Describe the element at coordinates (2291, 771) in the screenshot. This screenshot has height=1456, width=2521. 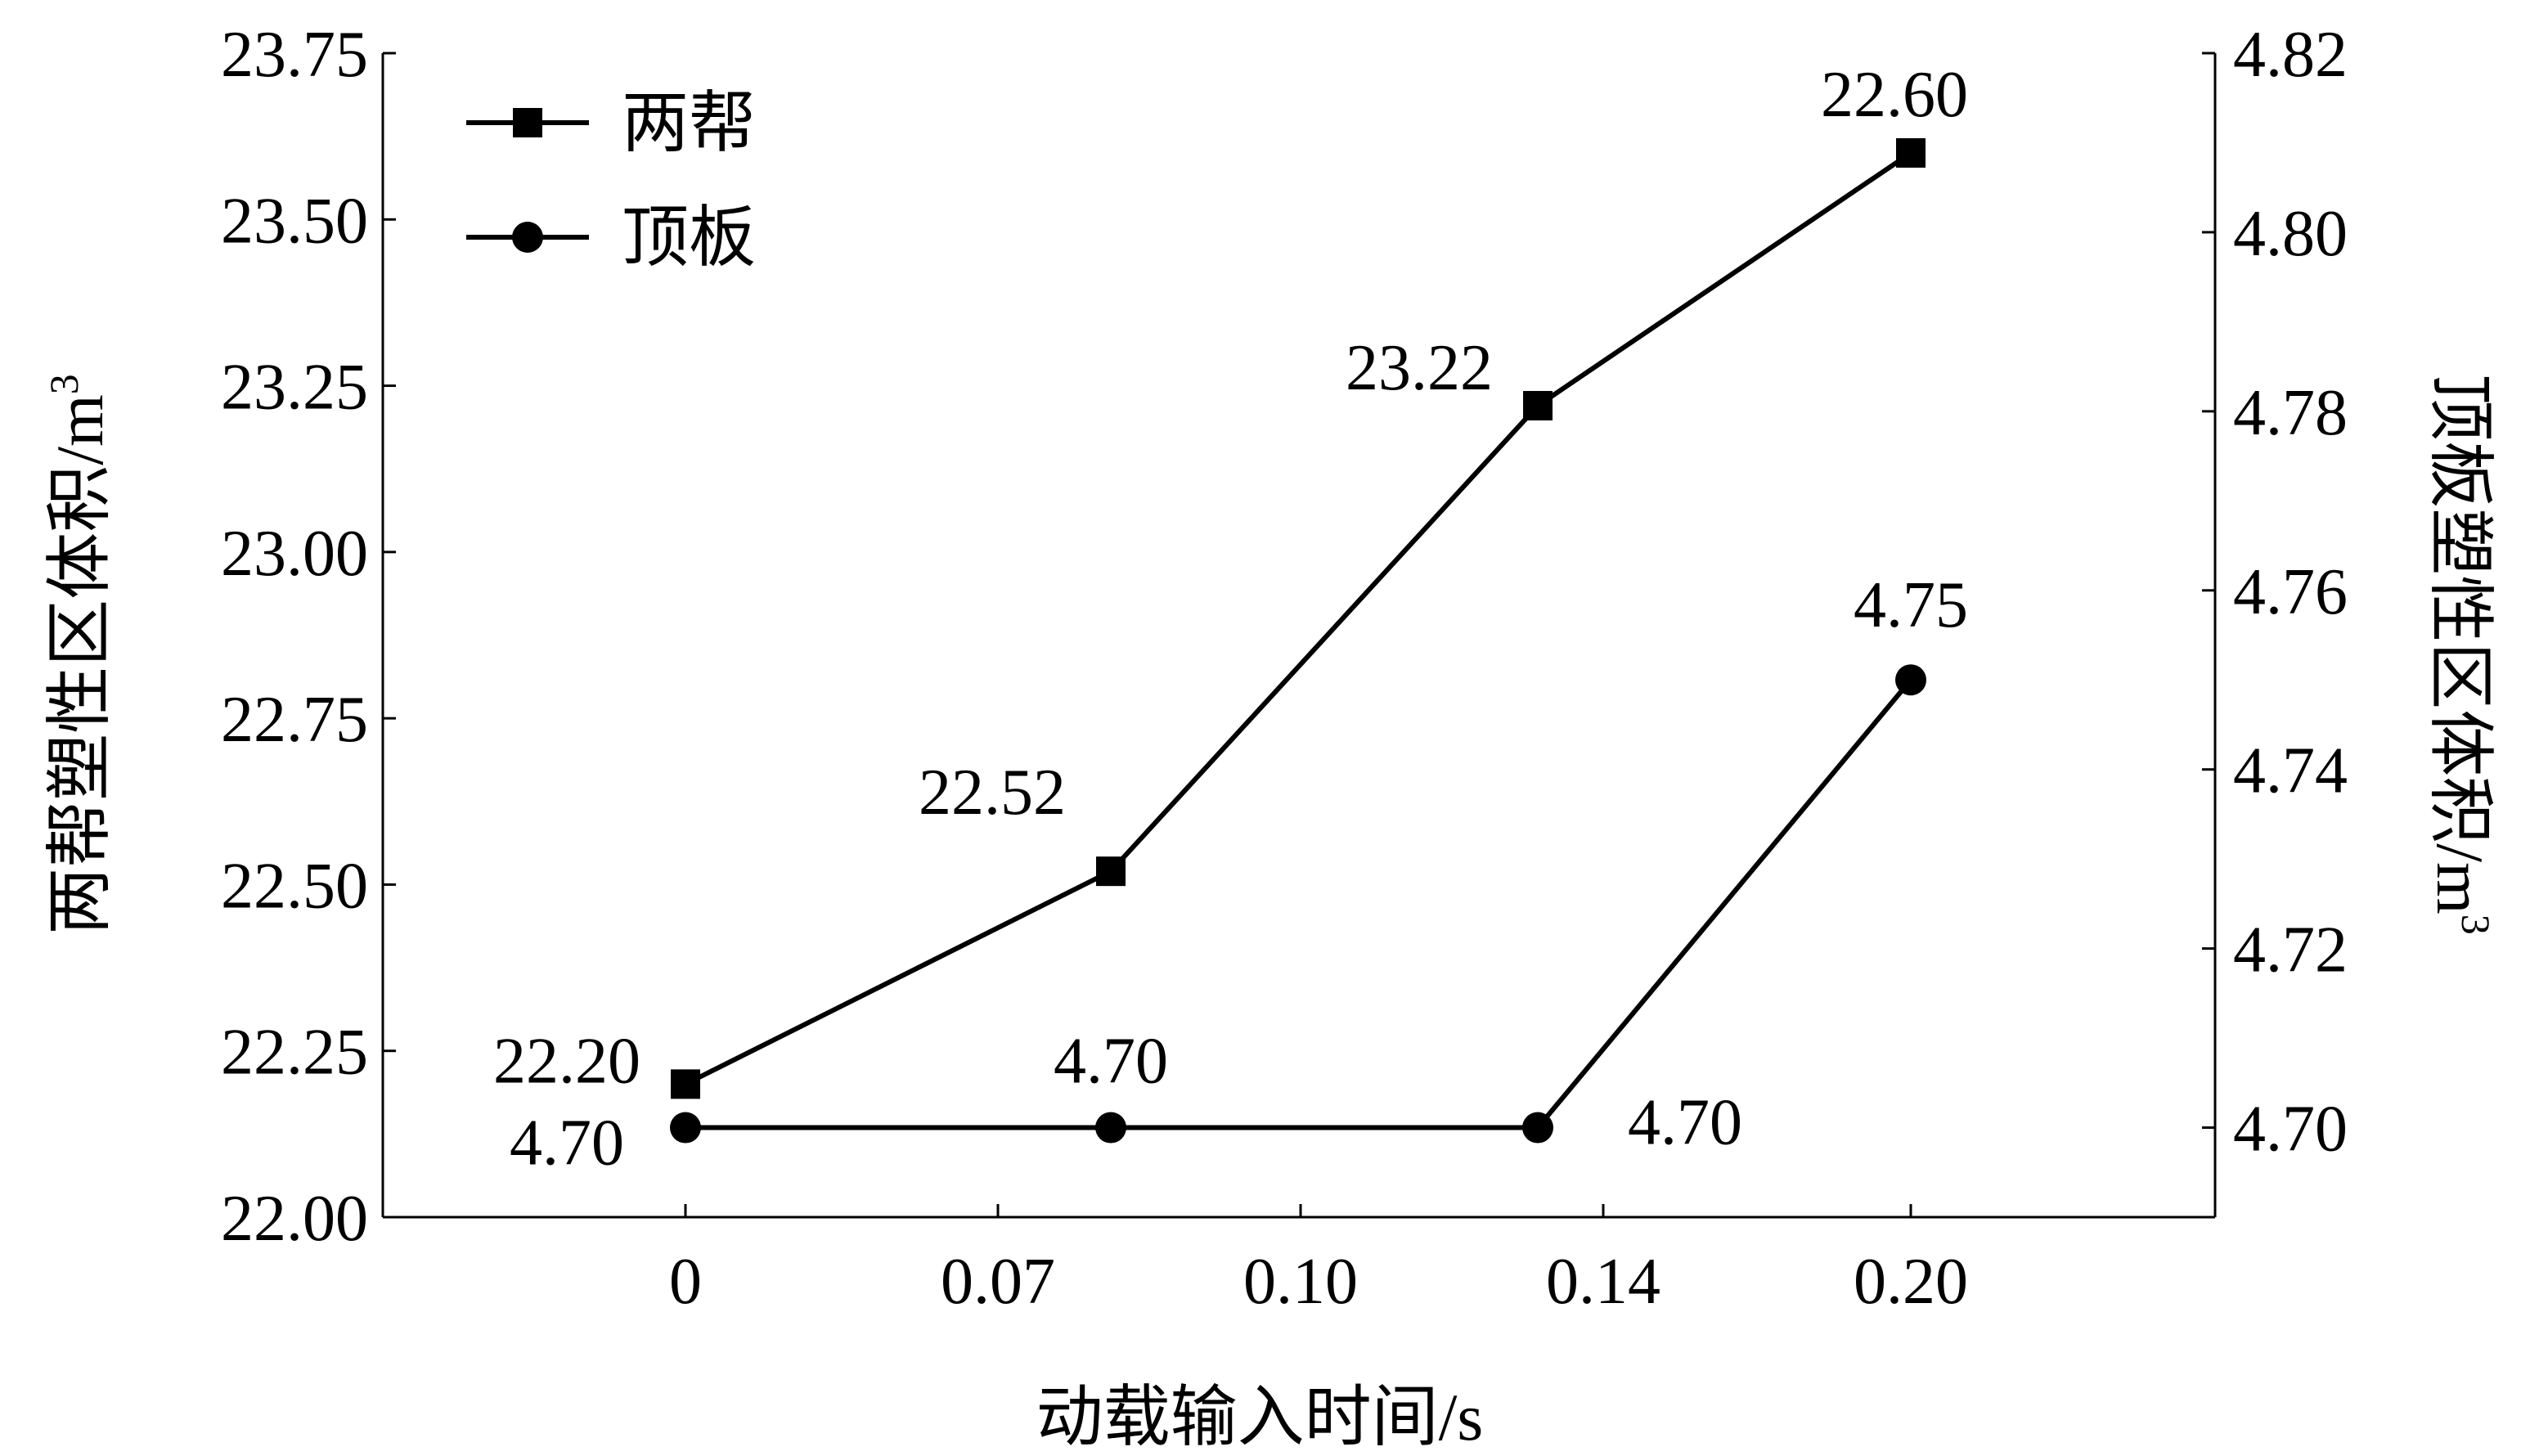
I see `right-y-tick-label: 4.74` at that location.